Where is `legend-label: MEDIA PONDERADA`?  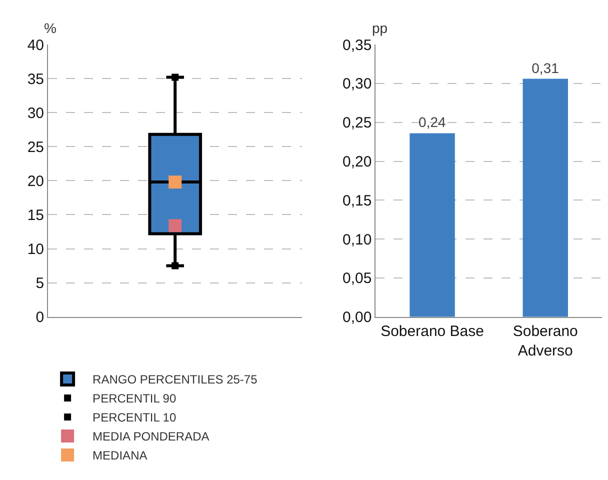 legend-label: MEDIA PONDERADA is located at coordinates (151, 437).